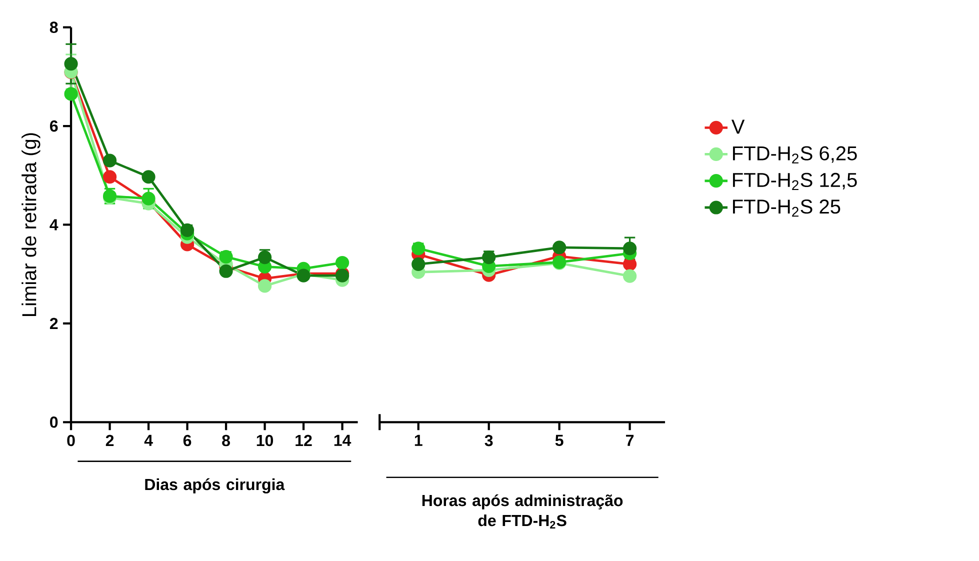  What do you see at coordinates (418, 440) in the screenshot?
I see `x-tick-label: 1` at bounding box center [418, 440].